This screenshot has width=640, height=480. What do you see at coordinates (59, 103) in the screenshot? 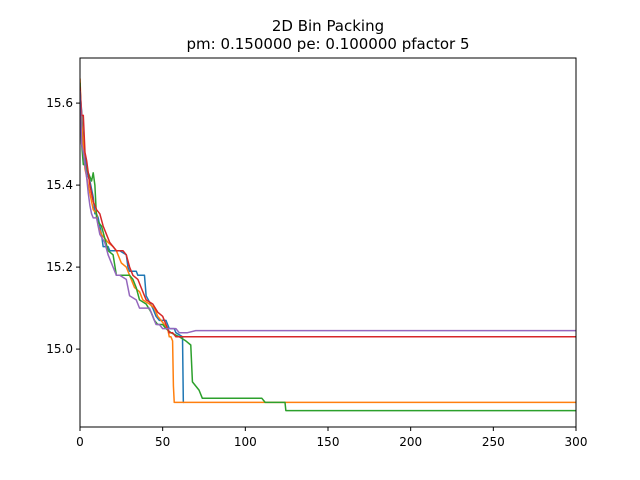
I see `y-tick-label: 15.6` at bounding box center [59, 103].